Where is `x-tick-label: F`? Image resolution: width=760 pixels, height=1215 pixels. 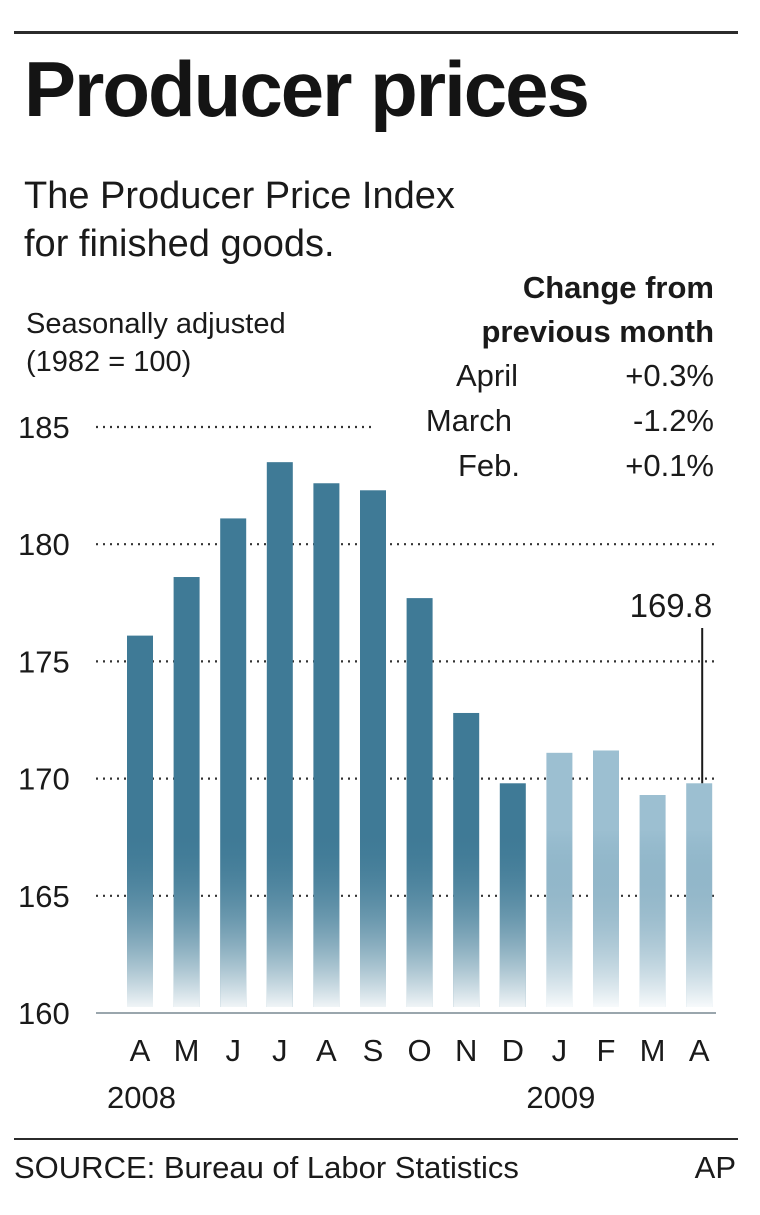
x-tick-label: F is located at coordinates (606, 1050).